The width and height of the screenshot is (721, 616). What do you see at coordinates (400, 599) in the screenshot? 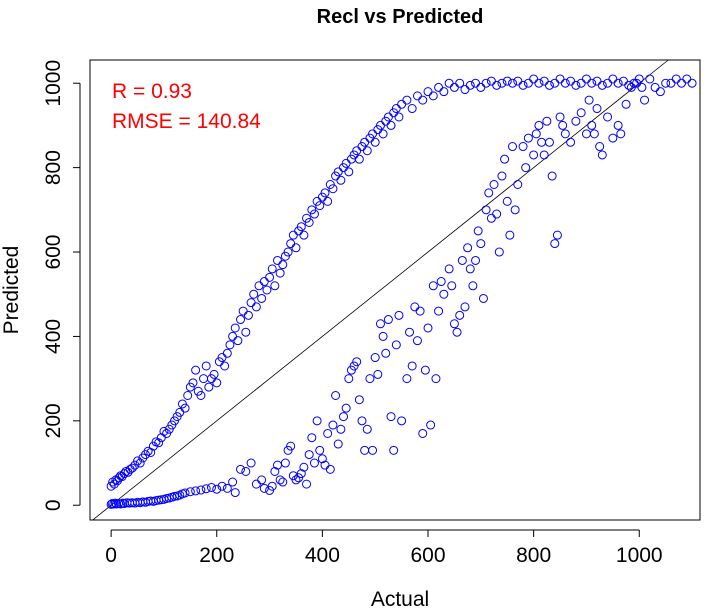
I see `x-axis-label: Actual` at bounding box center [400, 599].